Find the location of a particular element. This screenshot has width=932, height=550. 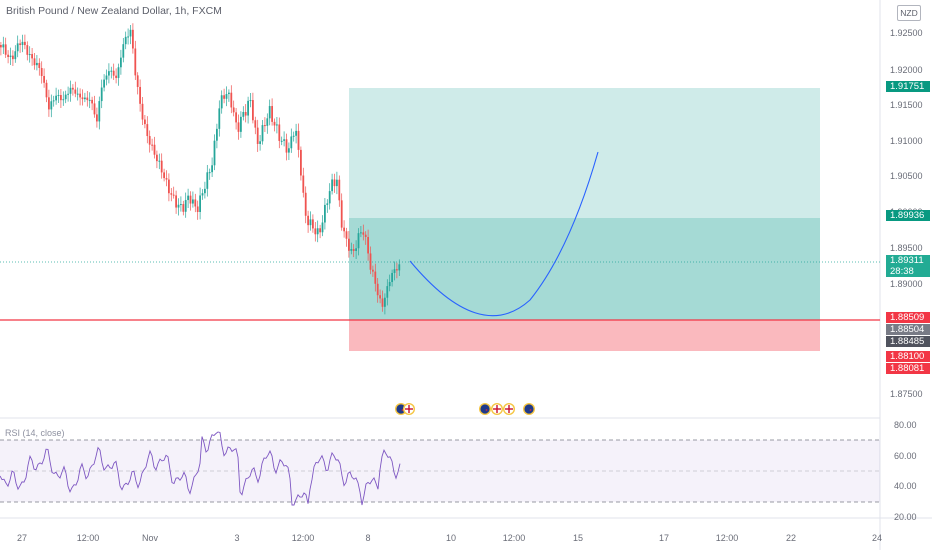

rsi-axis: 80.00 60.00 40.00 20.00 is located at coordinates (905, 471).